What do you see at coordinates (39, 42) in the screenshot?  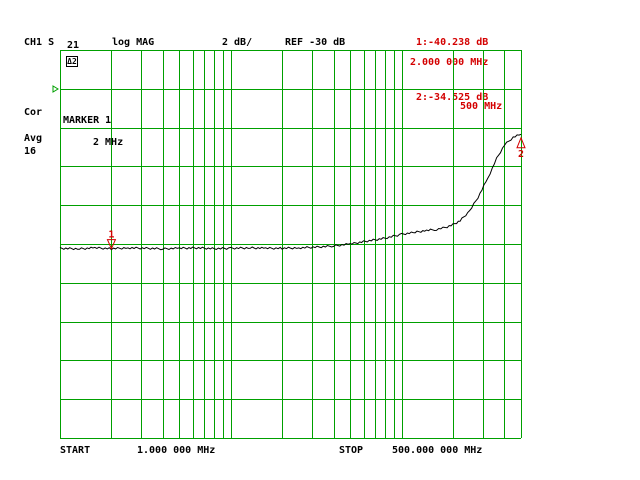 I see `channel-label: CH1 S` at bounding box center [39, 42].